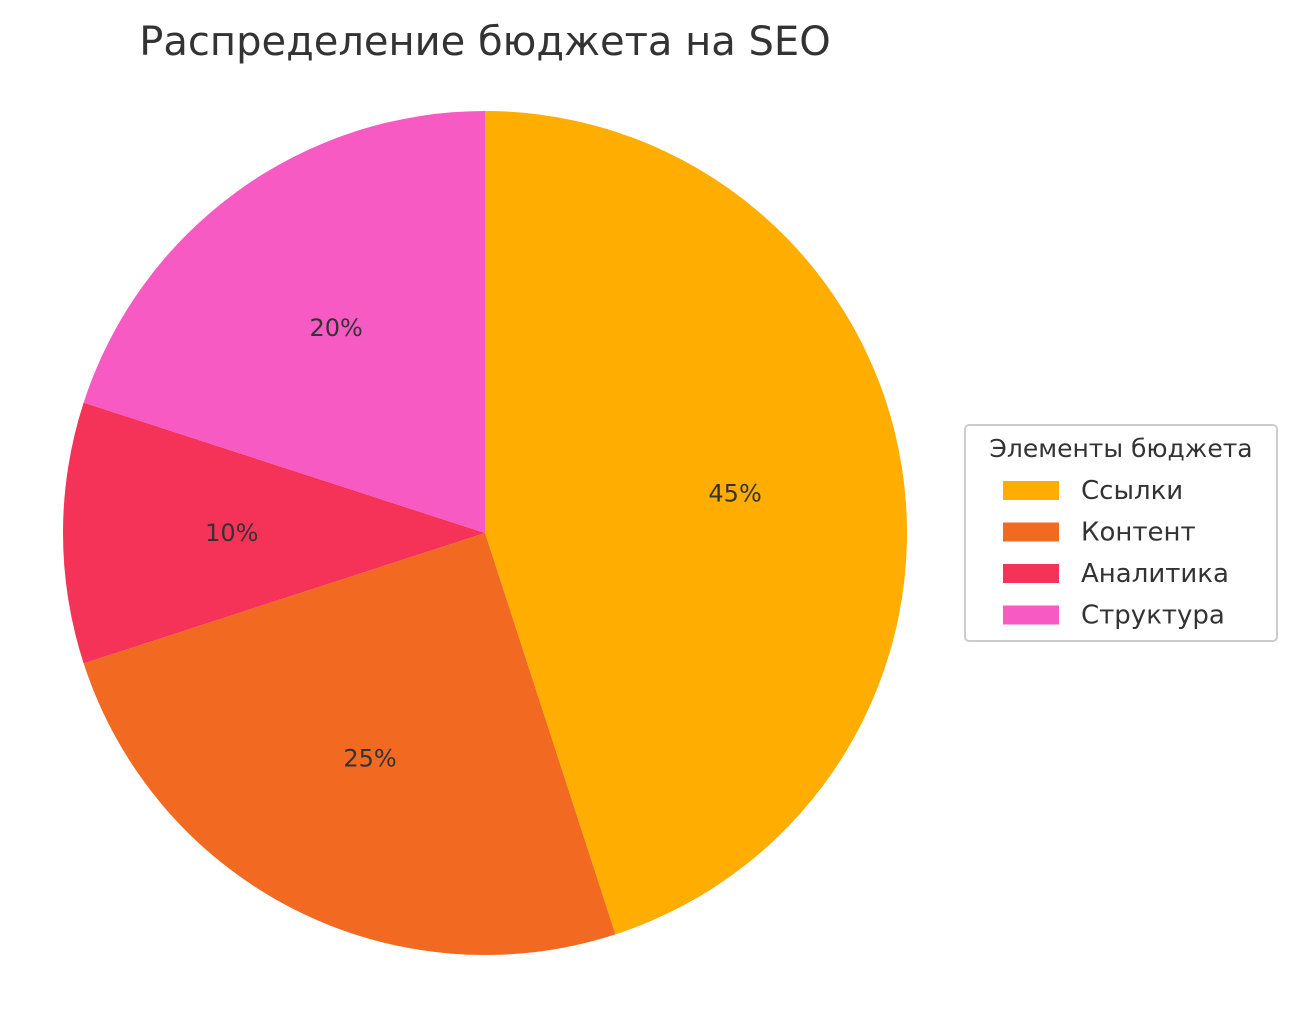 The image size is (1297, 1015). What do you see at coordinates (484, 42) in the screenshot?
I see `chart-title: Распределение бюджета на SEO` at bounding box center [484, 42].